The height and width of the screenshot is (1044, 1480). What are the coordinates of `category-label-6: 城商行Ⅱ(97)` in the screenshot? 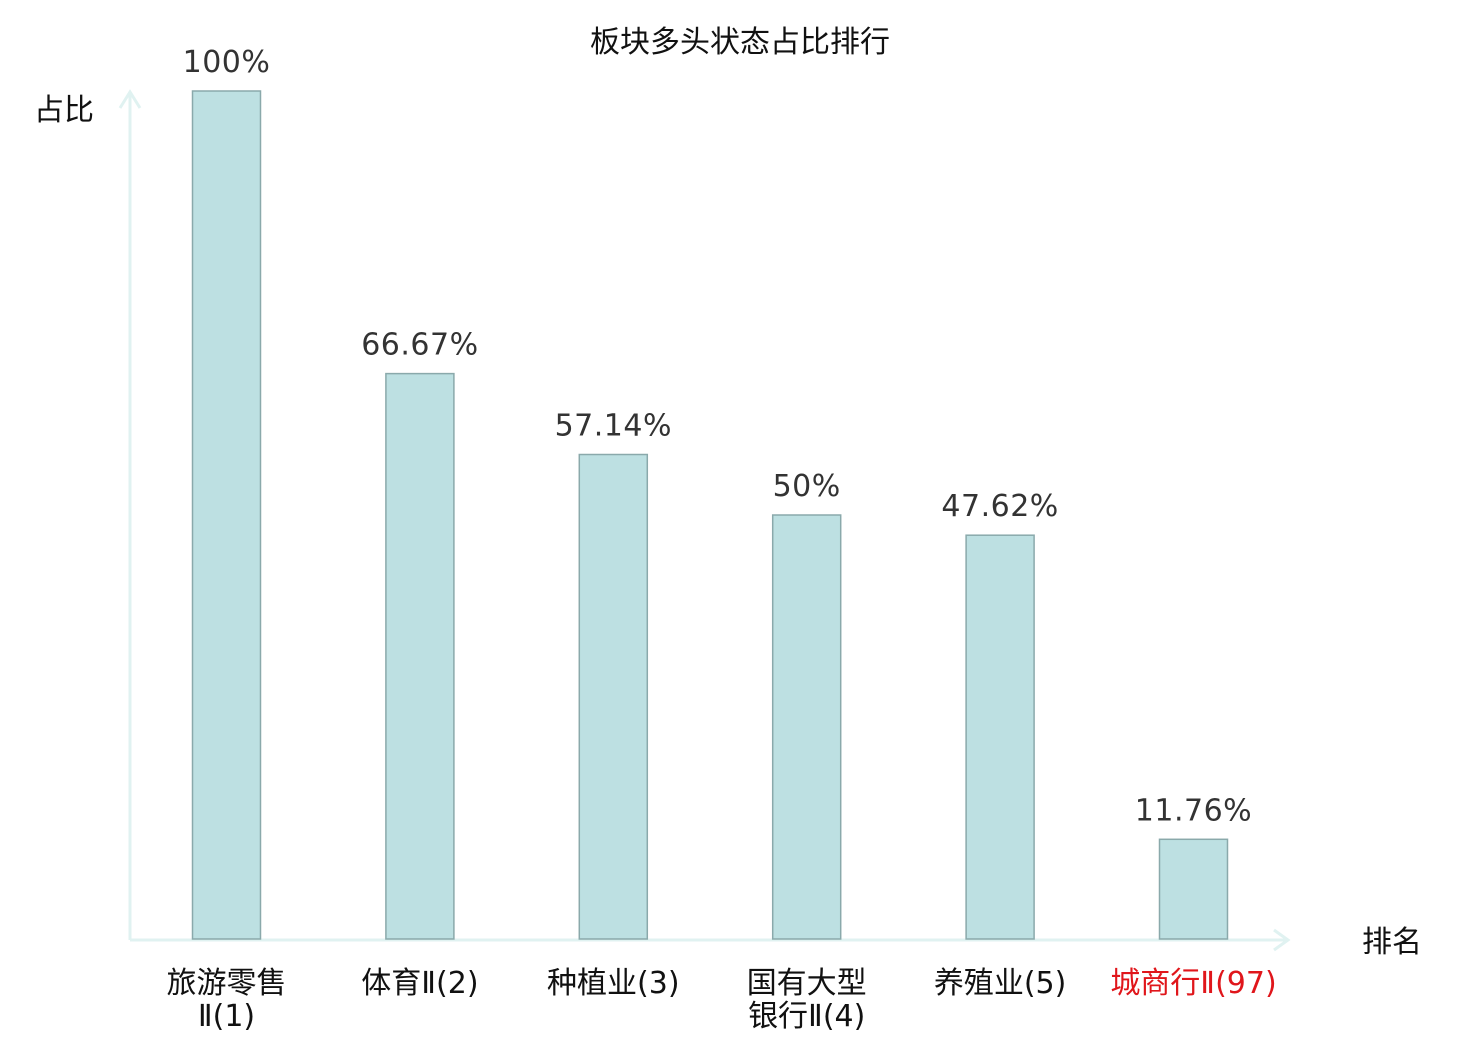 It's located at (1193, 983).